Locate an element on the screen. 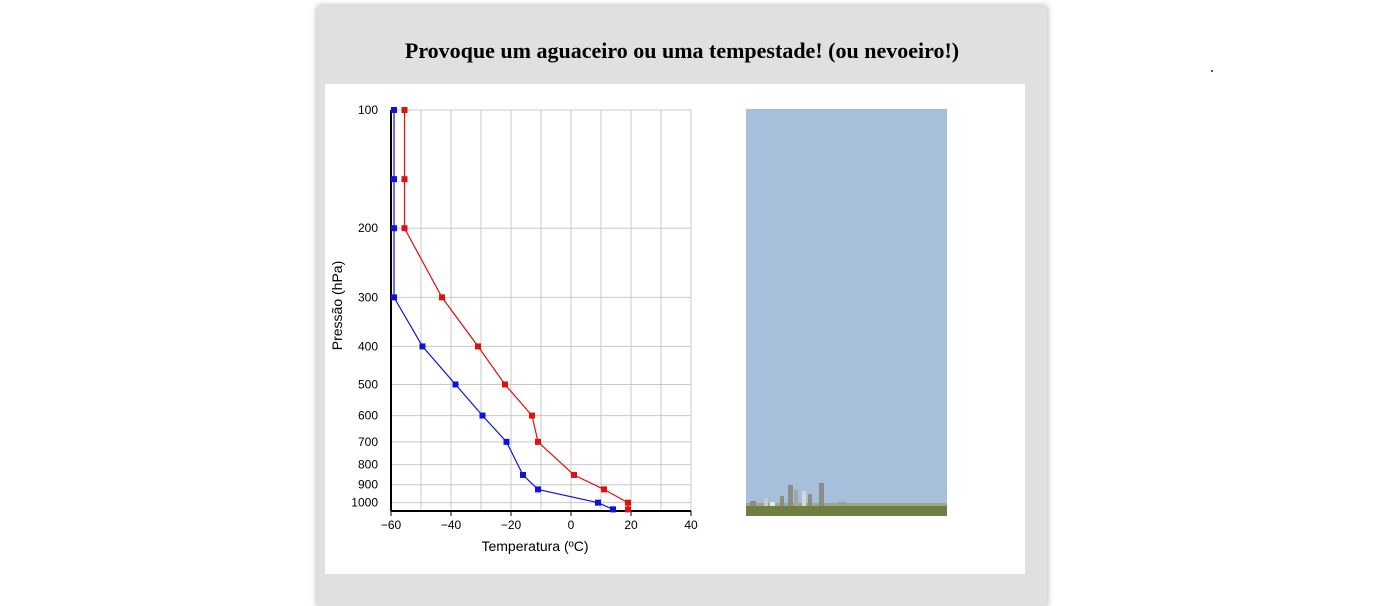 The width and height of the screenshot is (1388, 606). x-tick-label: 40 is located at coordinates (691, 525).